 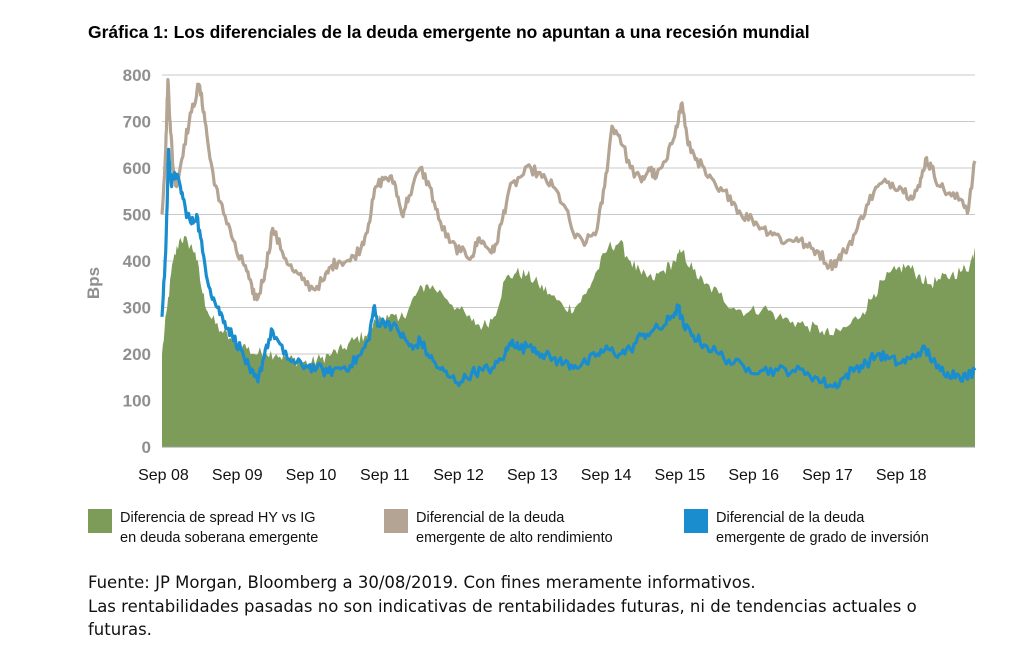 What do you see at coordinates (532, 475) in the screenshot?
I see `x-tick-label: Sep 13` at bounding box center [532, 475].